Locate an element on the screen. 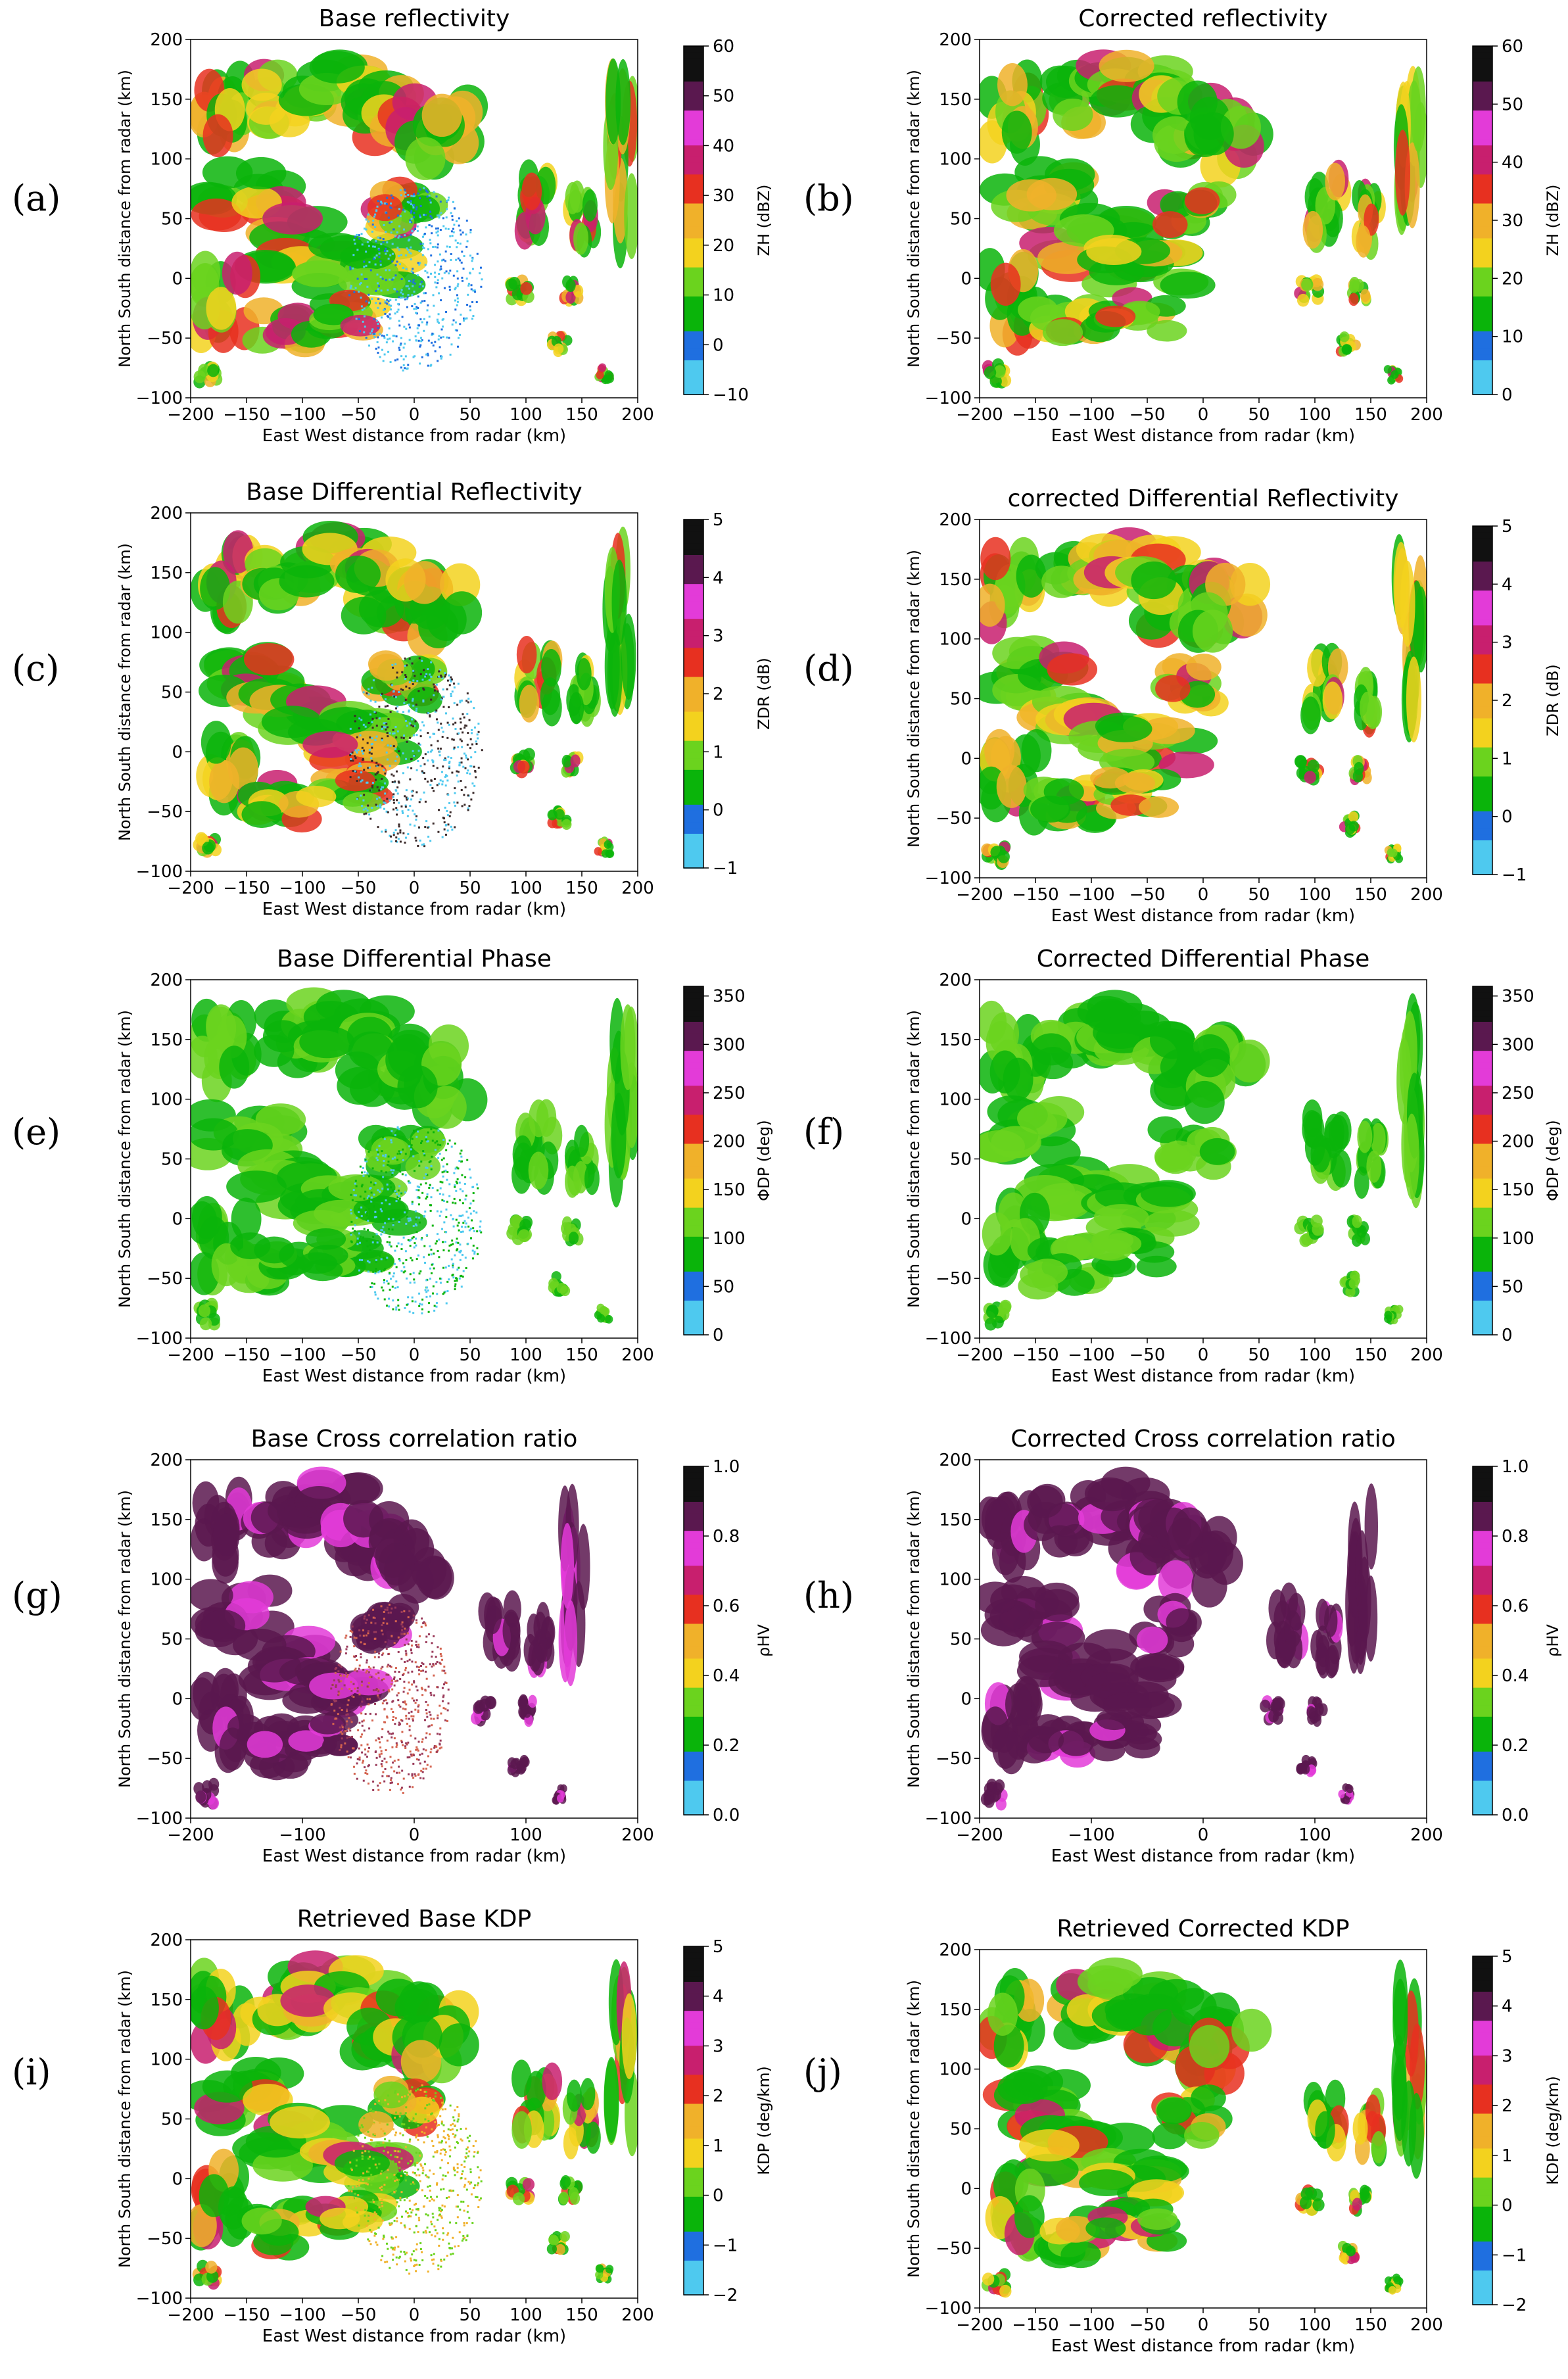  colorbar-tick-label: 20 is located at coordinates (724, 246).